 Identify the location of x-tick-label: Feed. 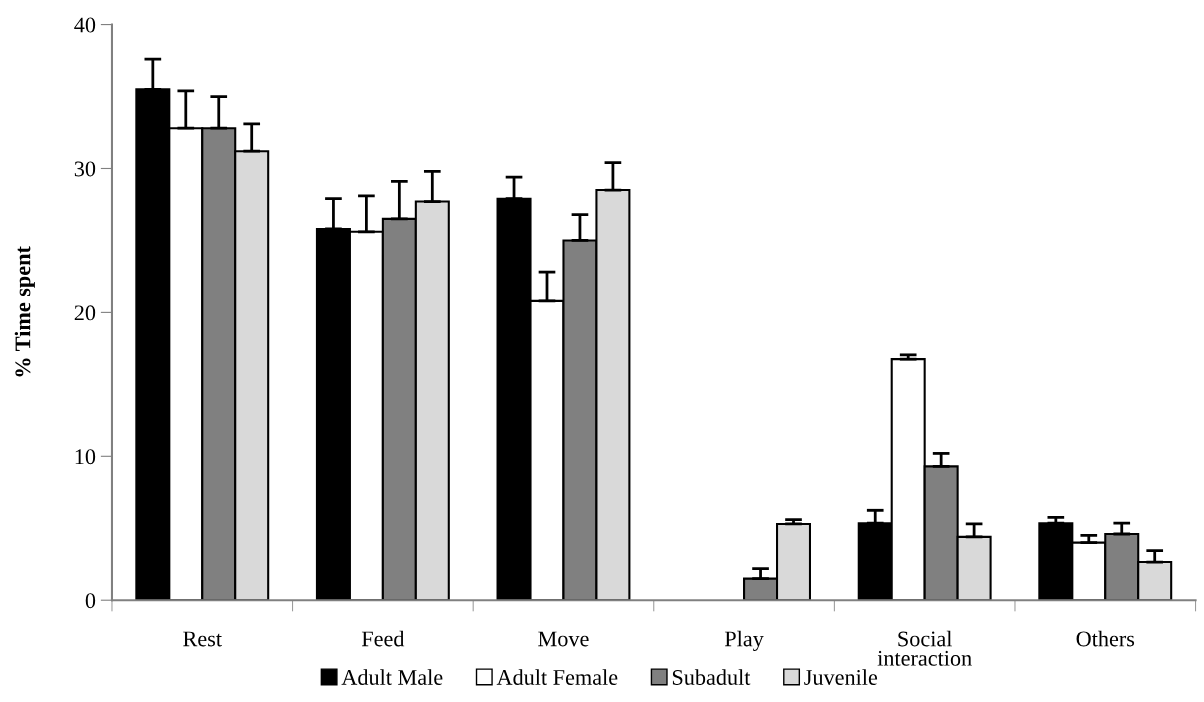
(383, 638).